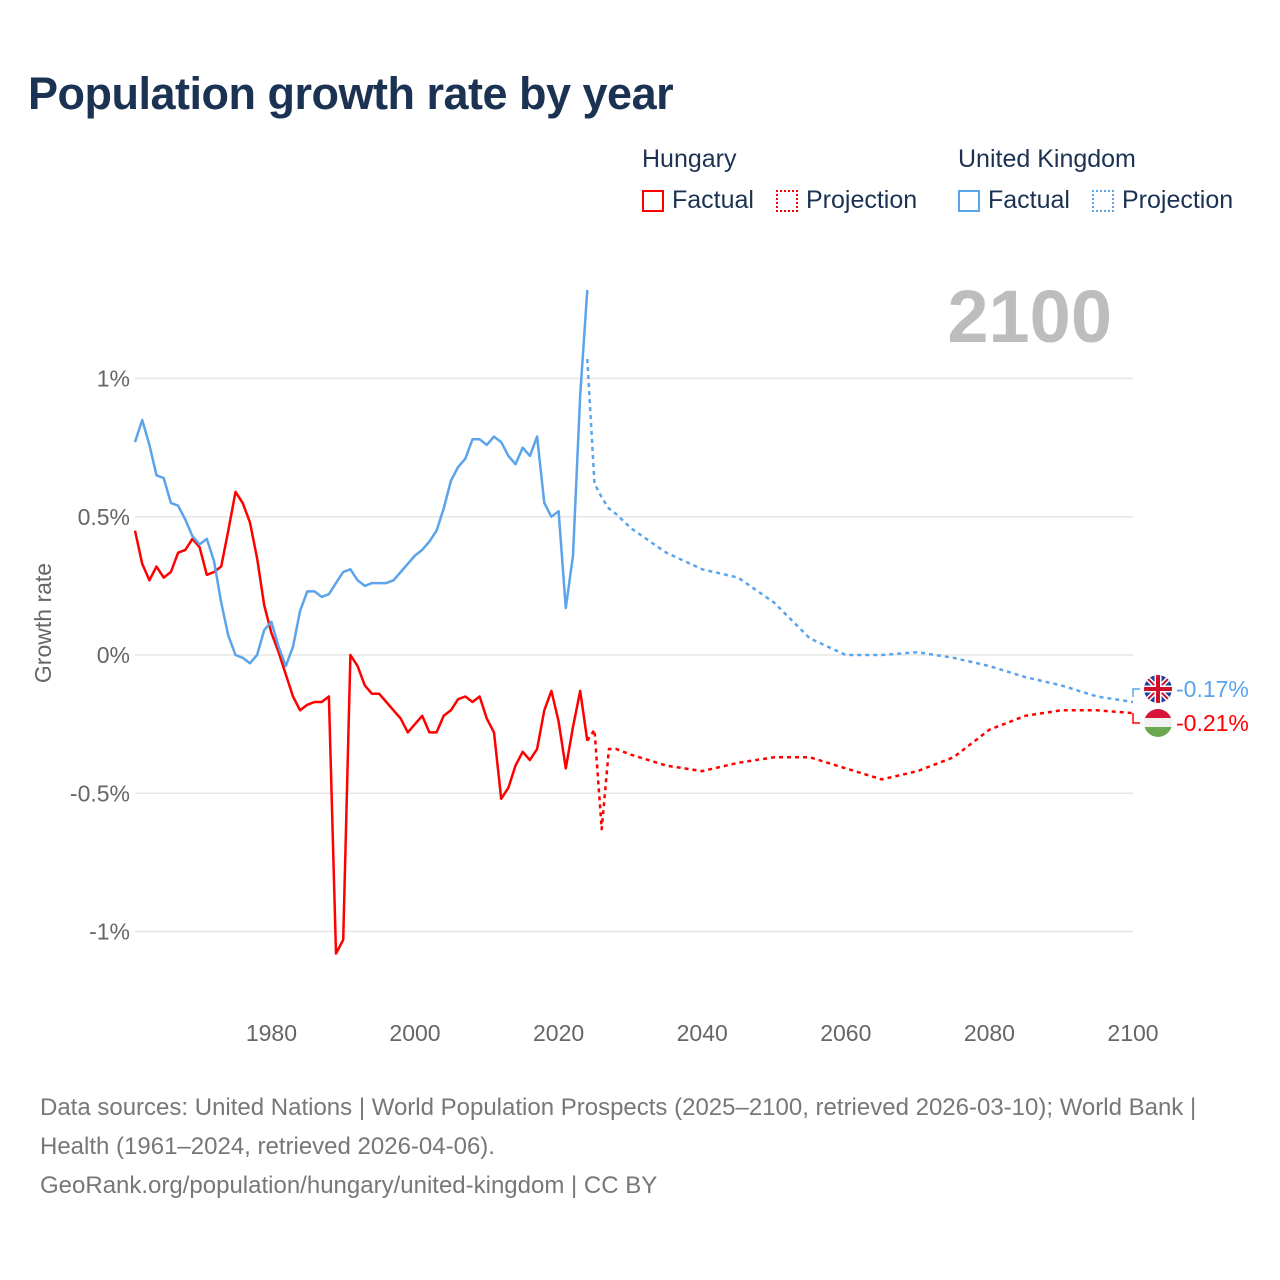 Image resolution: width=1280 pixels, height=1280 pixels. Describe the element at coordinates (1047, 159) in the screenshot. I see `legend-group-title: United Kingdom` at that location.